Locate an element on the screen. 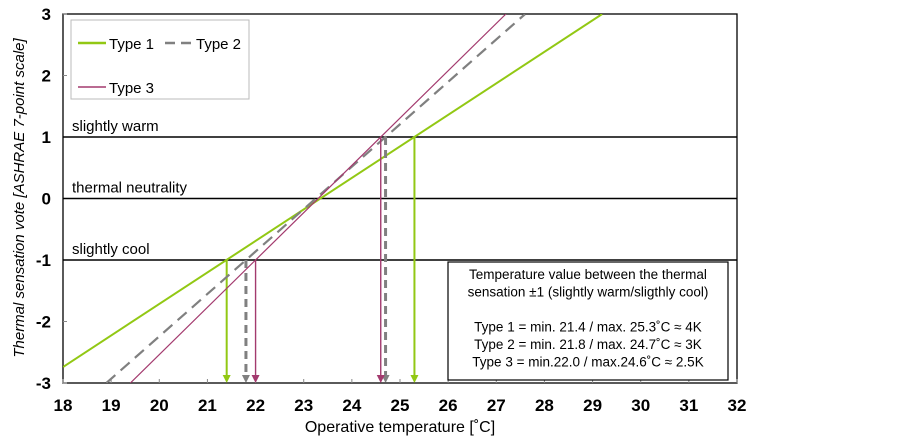 The image size is (903, 446). legend-label: Type 1 is located at coordinates (131, 44).